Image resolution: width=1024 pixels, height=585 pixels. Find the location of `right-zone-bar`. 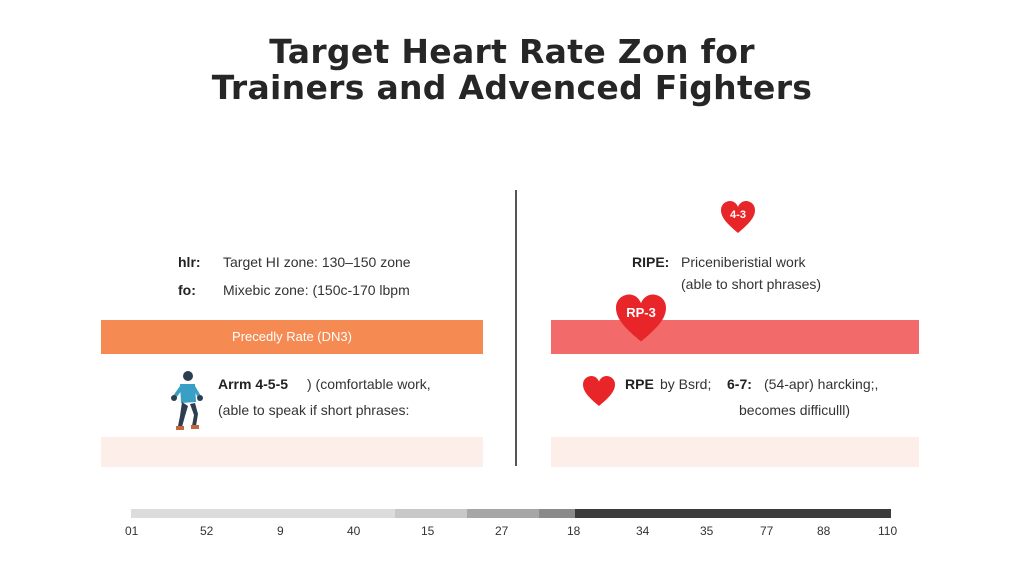

right-zone-bar is located at coordinates (735, 337).